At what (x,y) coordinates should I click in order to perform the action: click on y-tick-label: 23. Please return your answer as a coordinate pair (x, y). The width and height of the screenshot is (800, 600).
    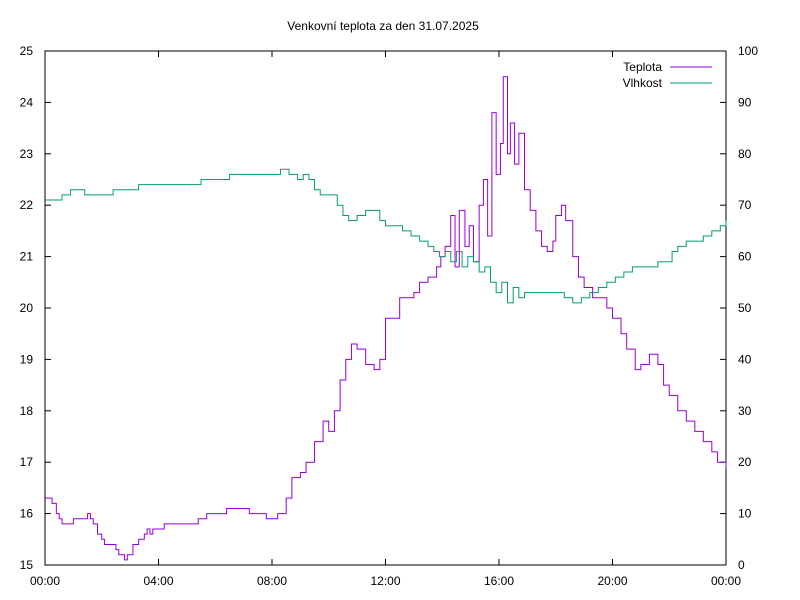
    Looking at the image, I should click on (27, 154).